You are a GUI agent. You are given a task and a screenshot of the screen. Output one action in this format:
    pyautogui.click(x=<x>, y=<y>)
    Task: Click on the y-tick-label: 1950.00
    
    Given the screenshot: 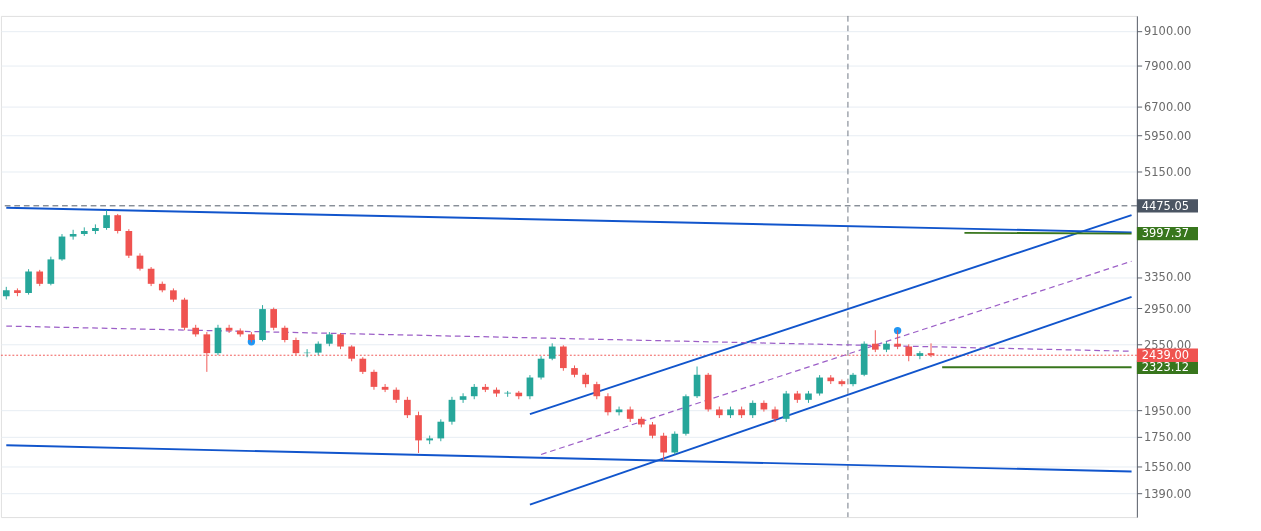 What is the action you would take?
    pyautogui.click(x=1168, y=410)
    